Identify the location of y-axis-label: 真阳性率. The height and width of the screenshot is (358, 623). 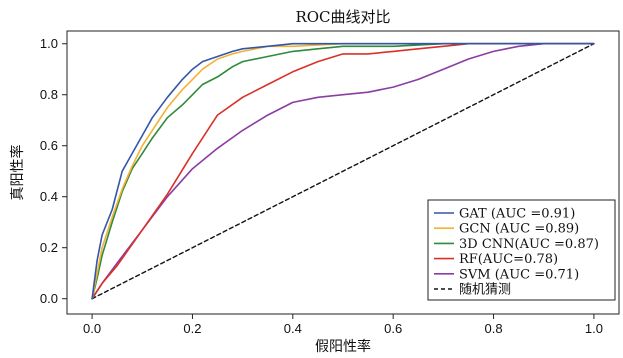
(17, 173).